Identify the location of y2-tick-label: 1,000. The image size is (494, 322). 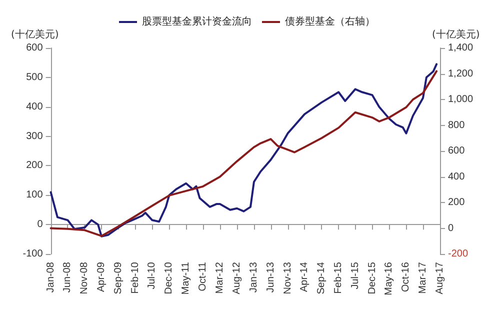
(461, 99).